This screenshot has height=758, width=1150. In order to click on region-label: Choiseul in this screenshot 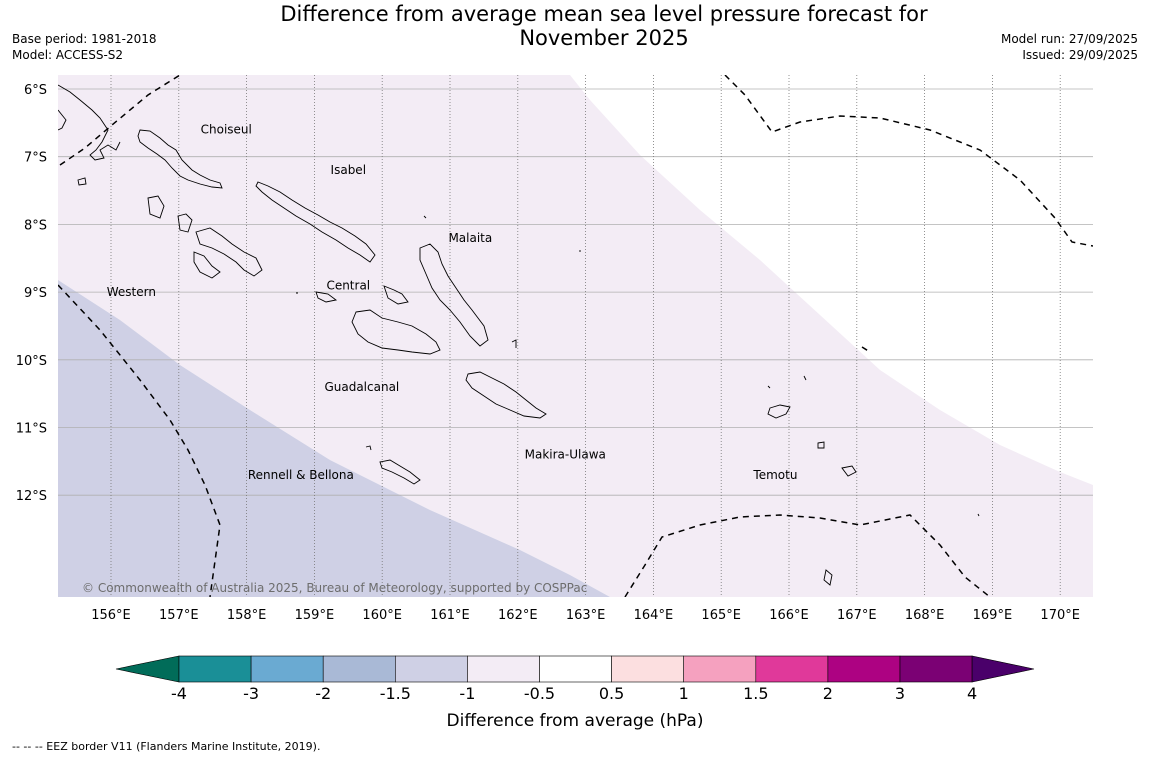, I will do `click(226, 130)`.